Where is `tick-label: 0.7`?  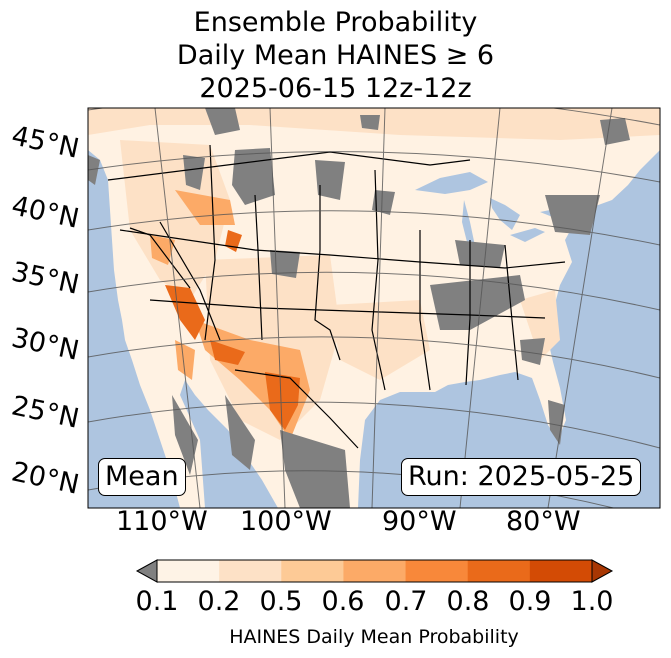
tick-label: 0.7 is located at coordinates (406, 601).